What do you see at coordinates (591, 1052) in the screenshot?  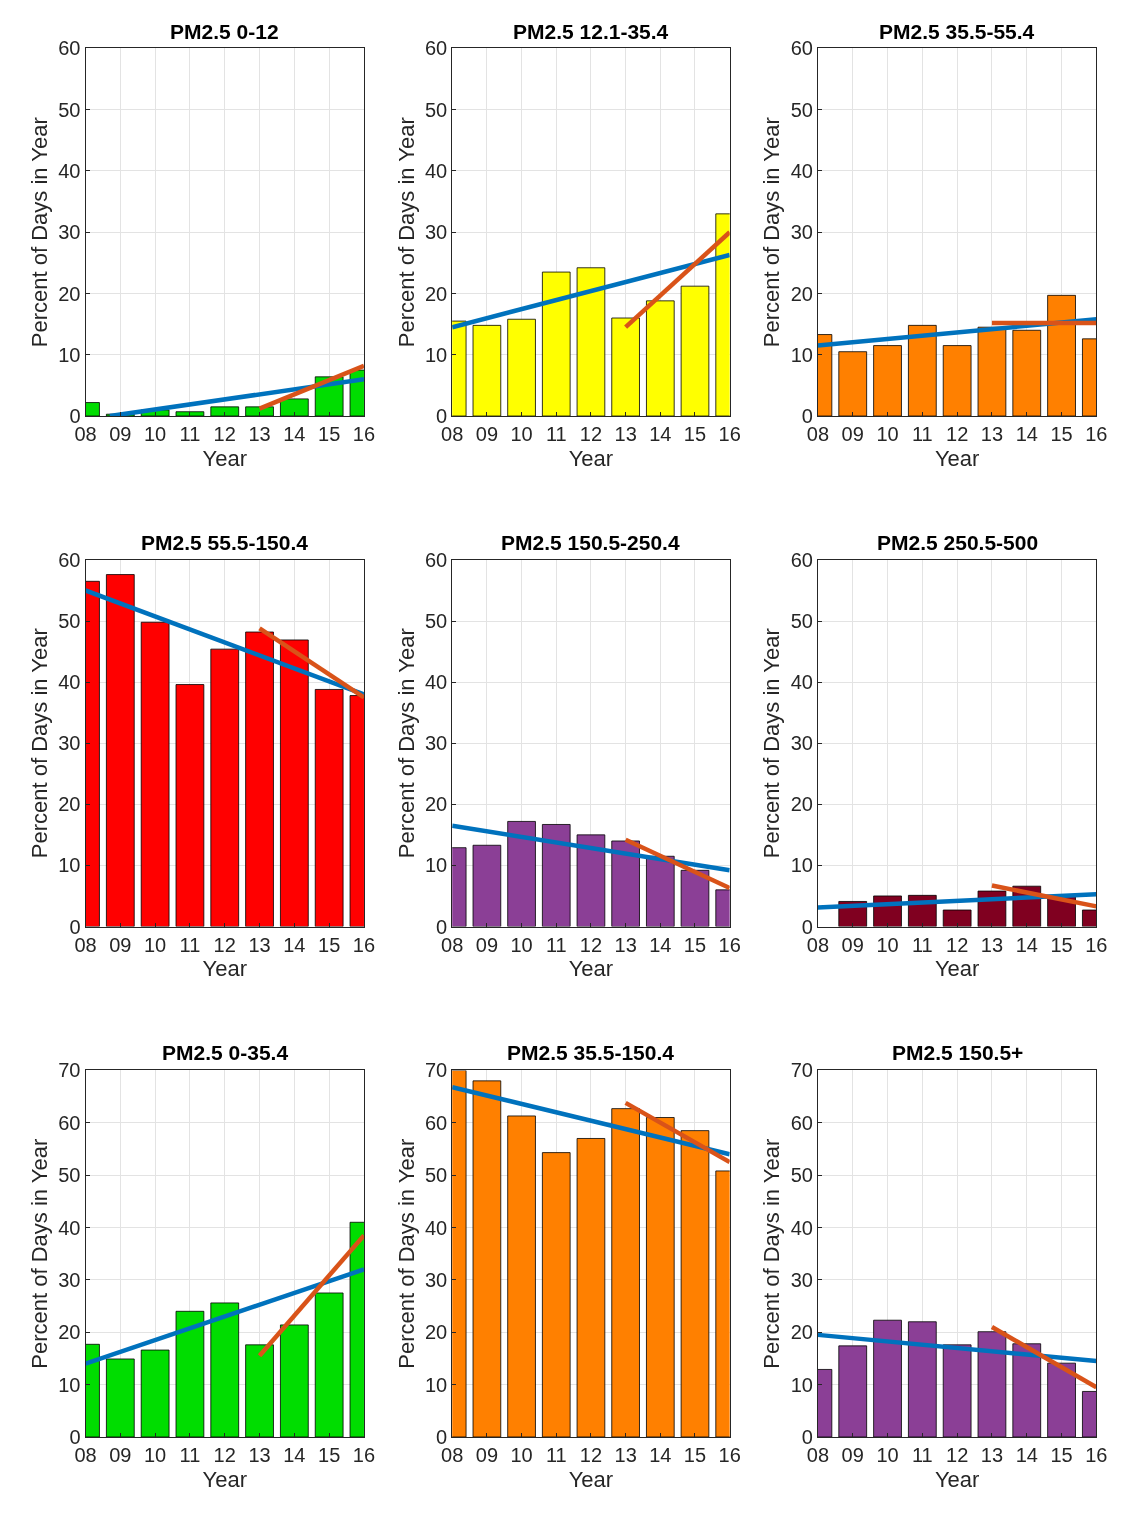 I see `chart-title: PM2.5 35.5-150.4` at bounding box center [591, 1052].